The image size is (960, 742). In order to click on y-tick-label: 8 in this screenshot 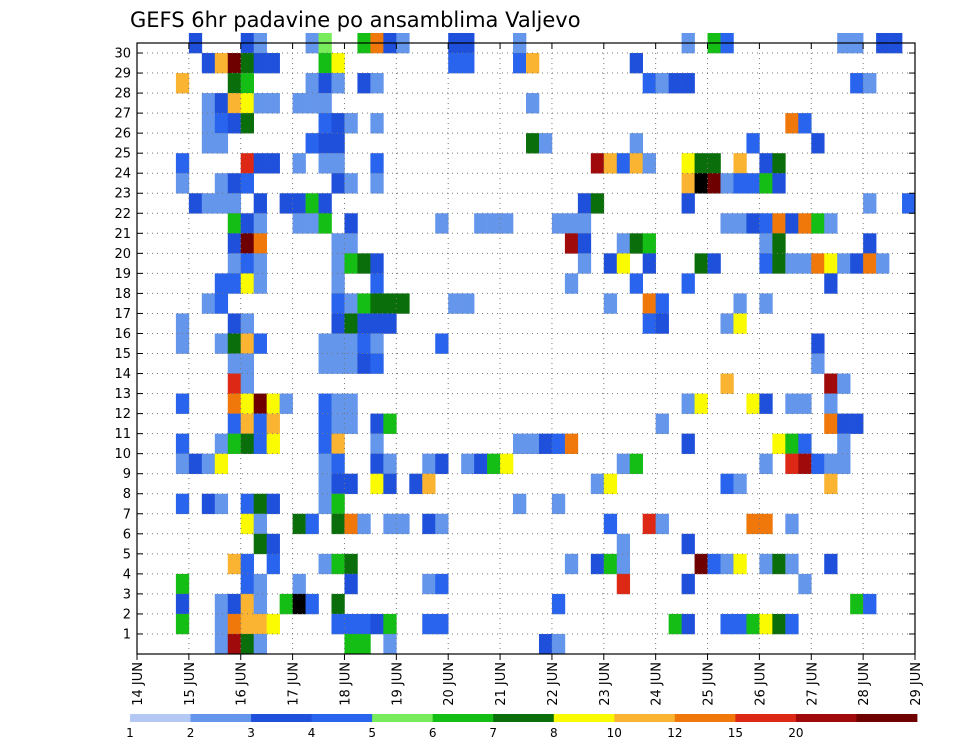, I will do `click(127, 494)`.